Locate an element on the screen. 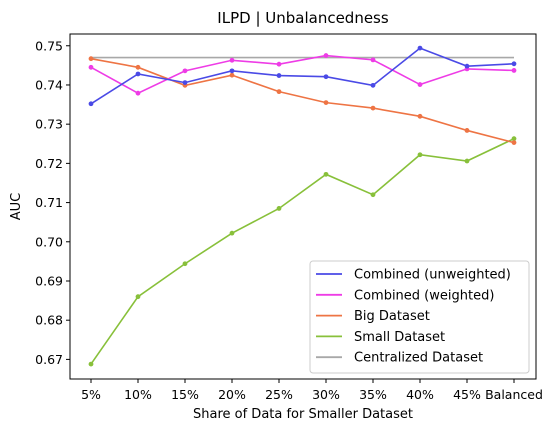  y-tick-label: 0.69 is located at coordinates (49, 280).